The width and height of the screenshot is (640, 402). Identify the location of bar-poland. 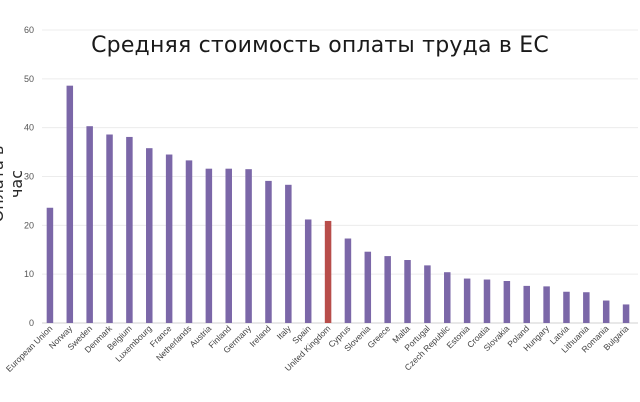
(526, 304).